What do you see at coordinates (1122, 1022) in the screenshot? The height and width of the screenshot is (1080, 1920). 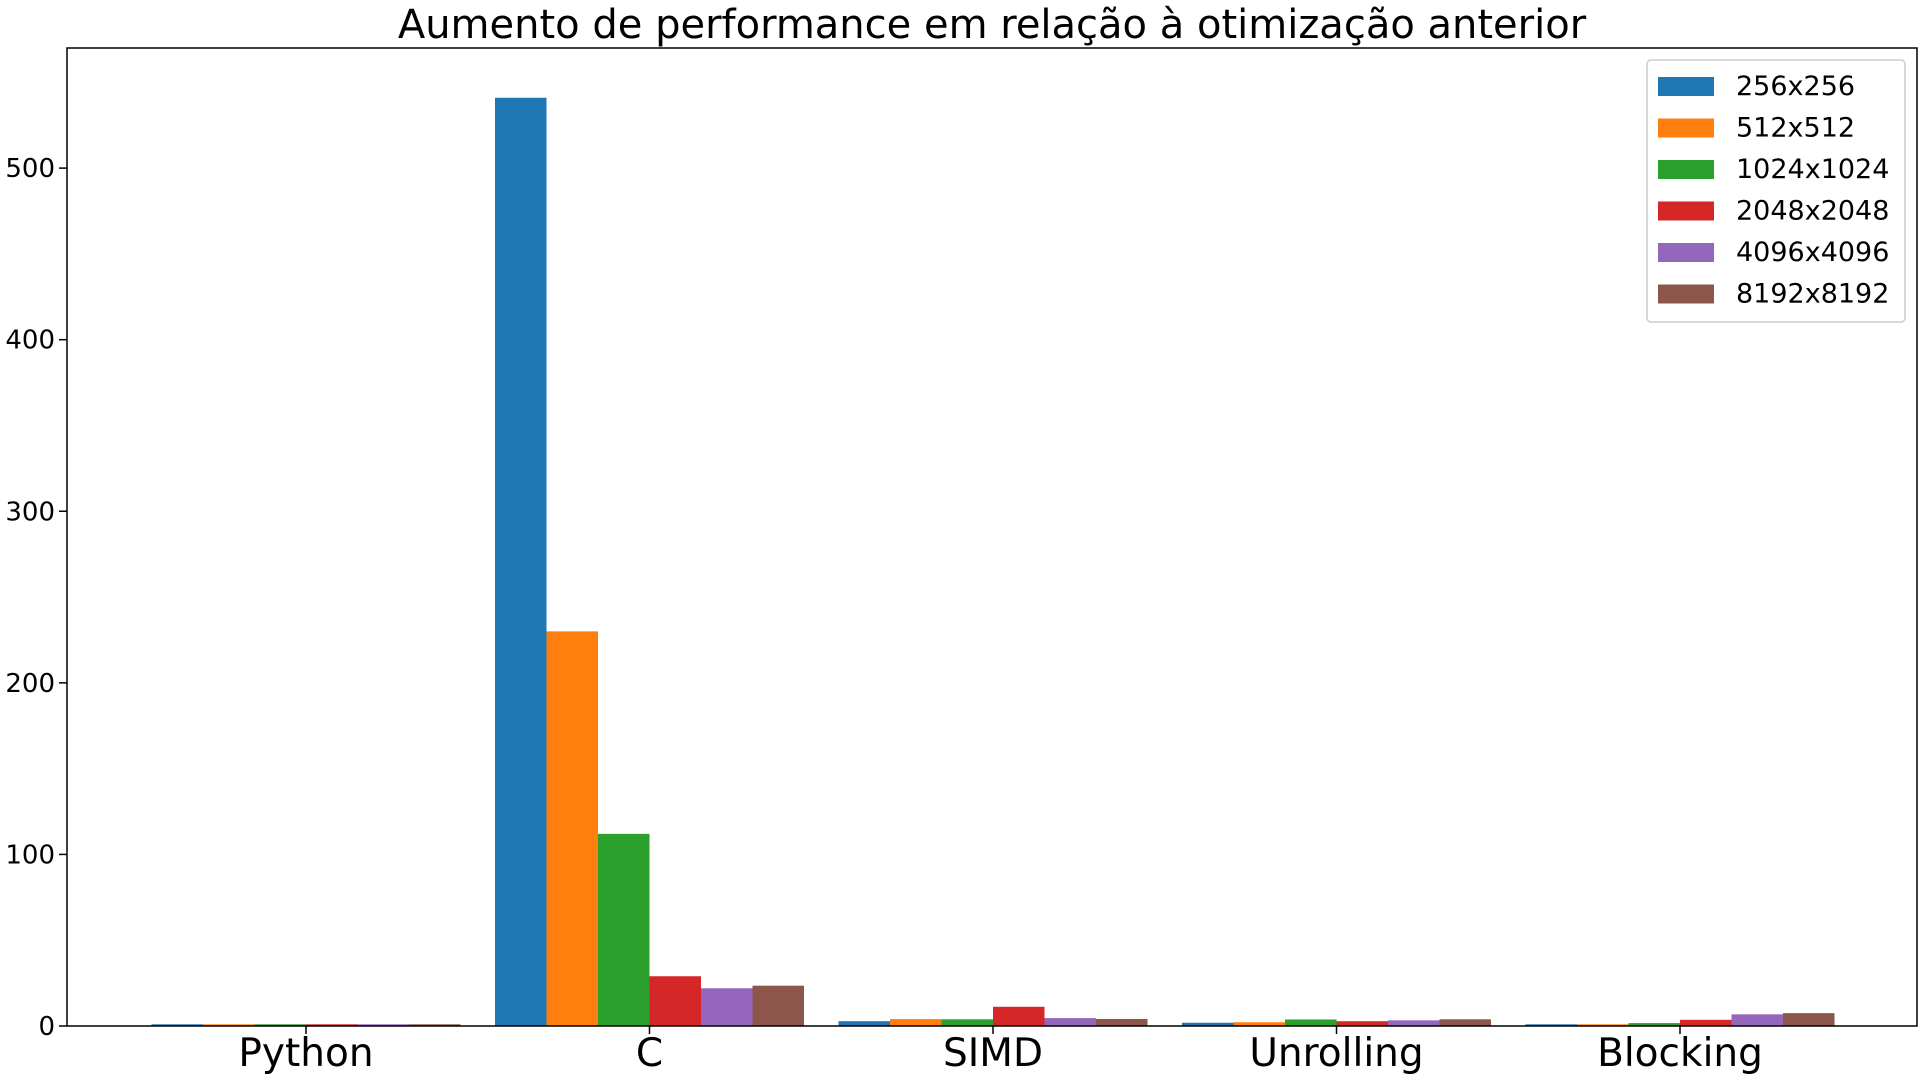 I see `bar-8192x8192-simd` at bounding box center [1122, 1022].